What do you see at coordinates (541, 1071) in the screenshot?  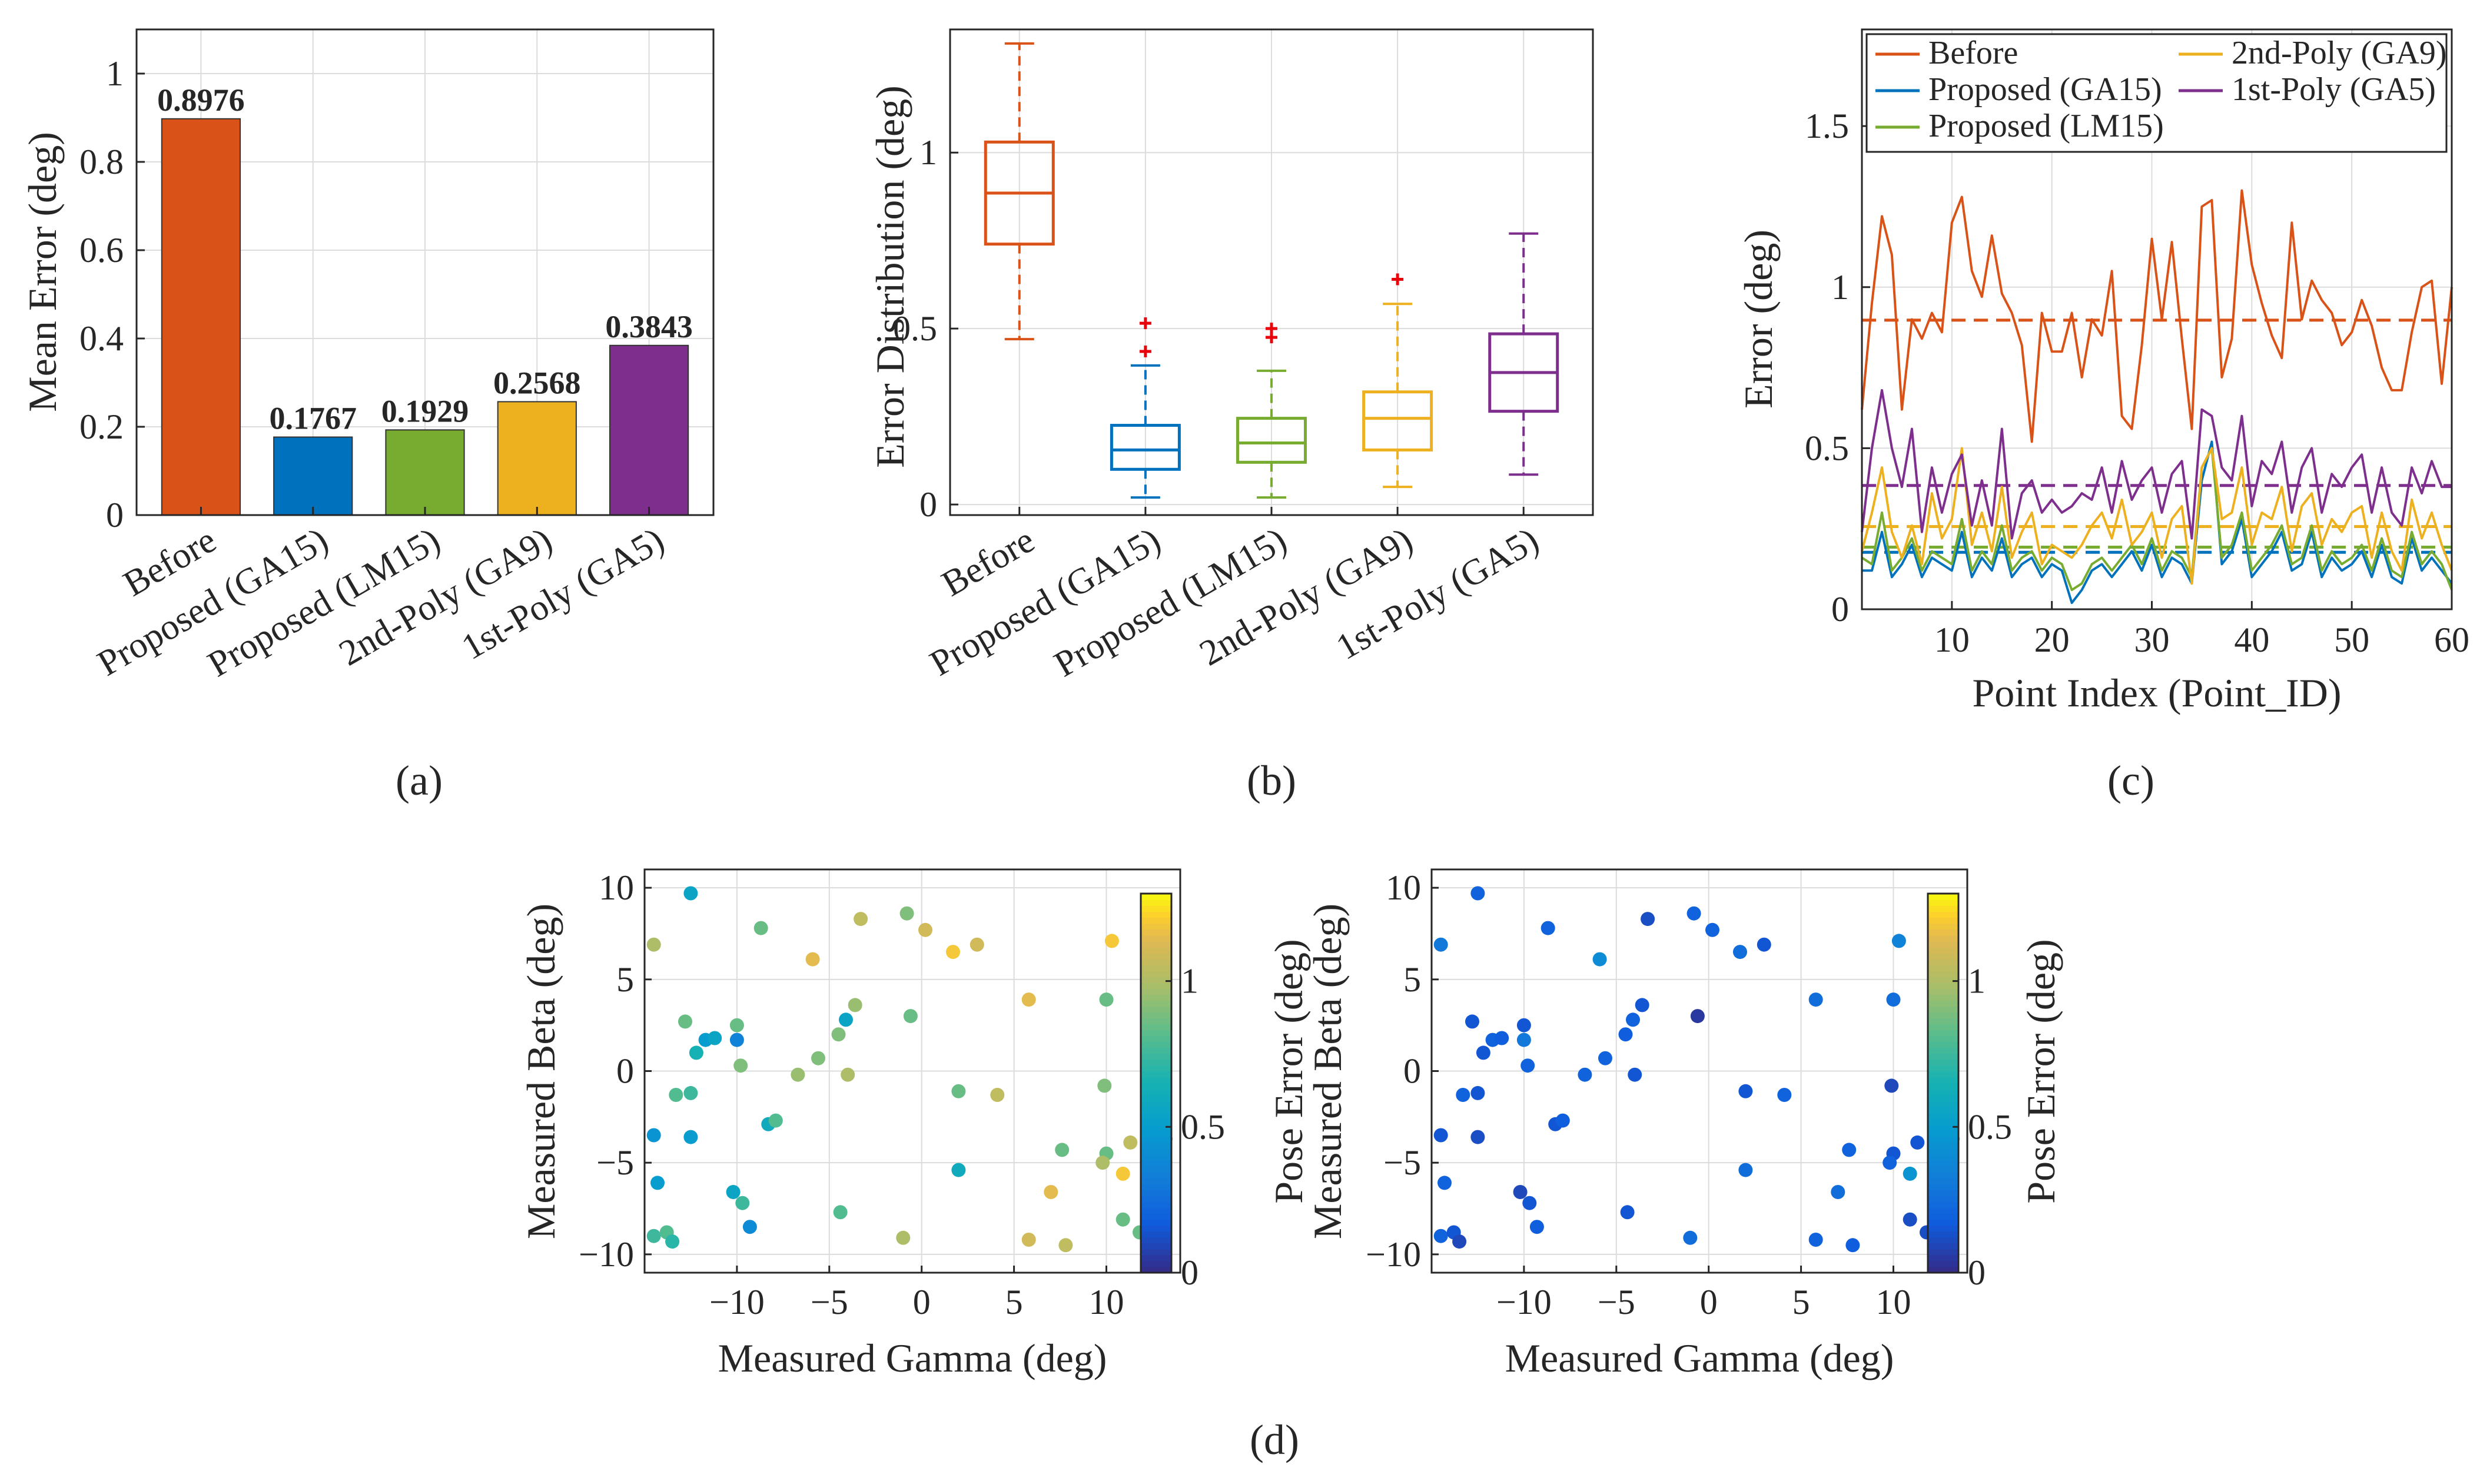 I see `panel-d-left-y-axis-label: Measured Beta (deg)` at bounding box center [541, 1071].